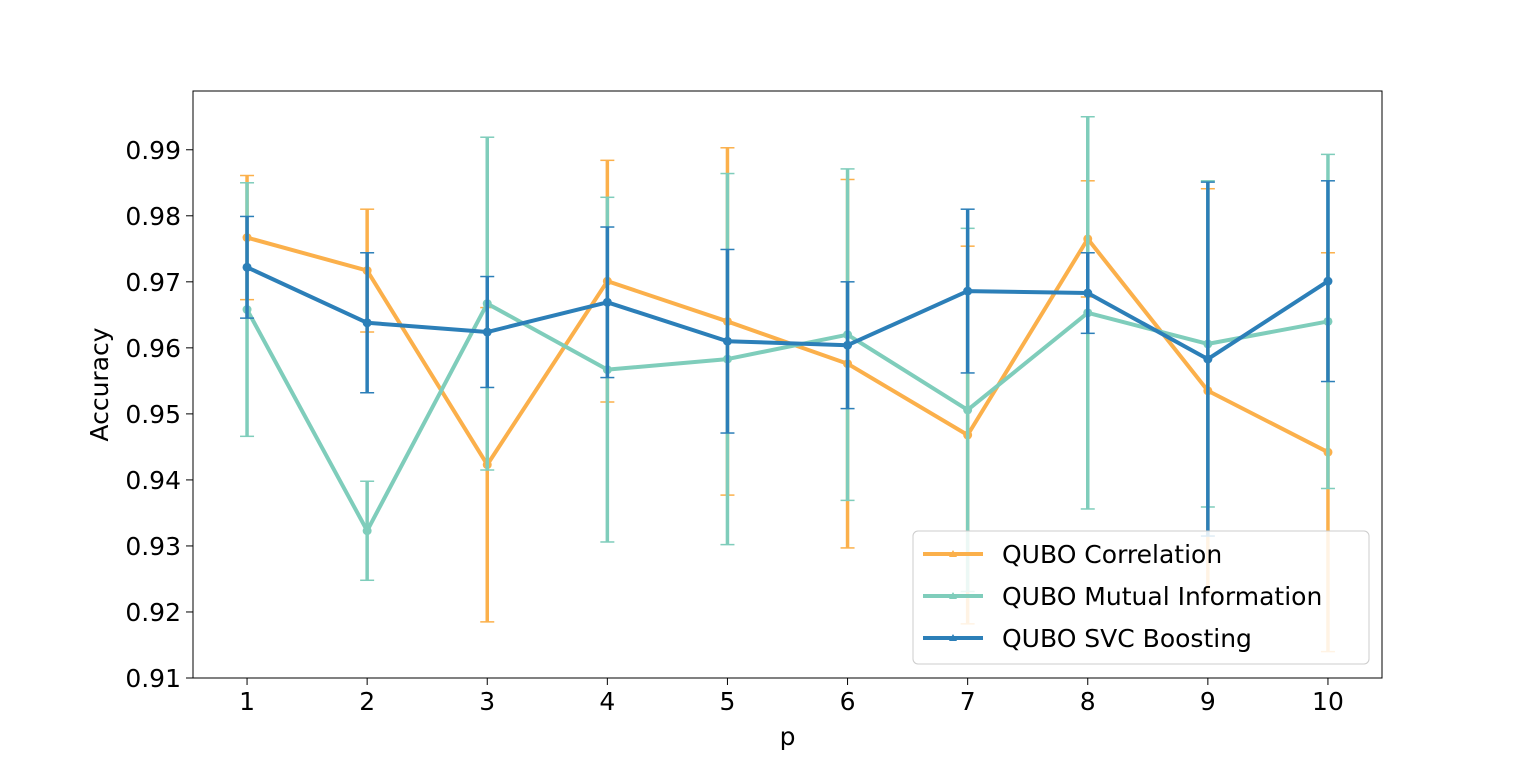  What do you see at coordinates (153, 480) in the screenshot?
I see `y-tick-label: 0.94` at bounding box center [153, 480].